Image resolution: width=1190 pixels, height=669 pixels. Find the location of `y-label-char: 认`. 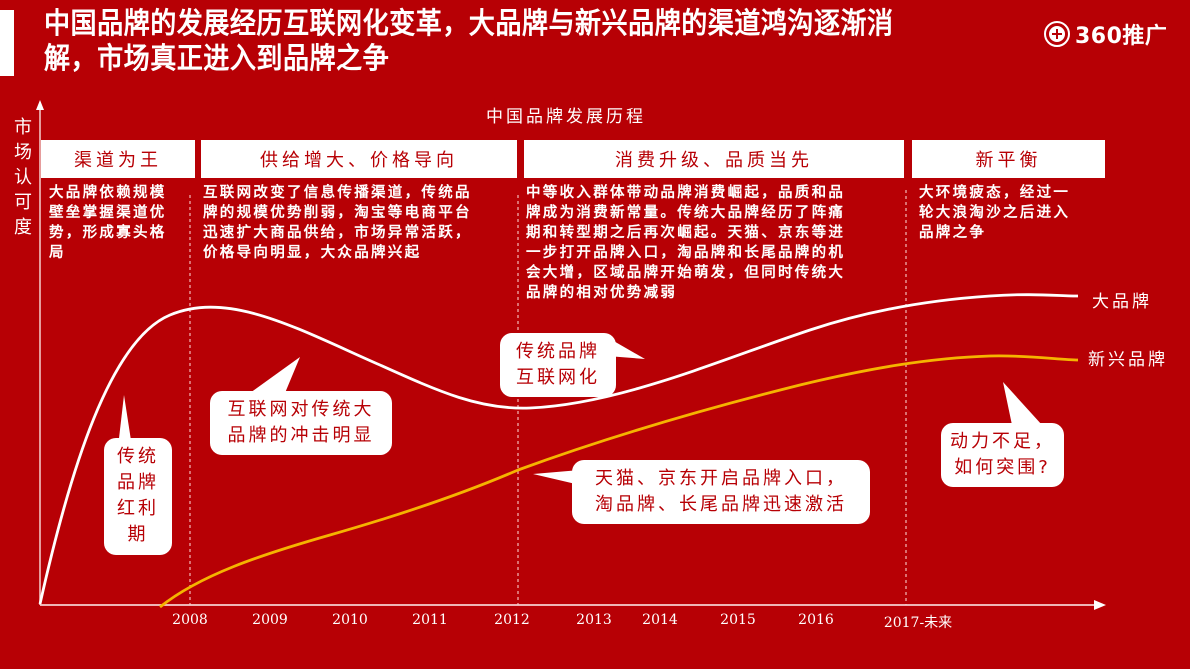

y-label-char: 认 is located at coordinates (23, 177).